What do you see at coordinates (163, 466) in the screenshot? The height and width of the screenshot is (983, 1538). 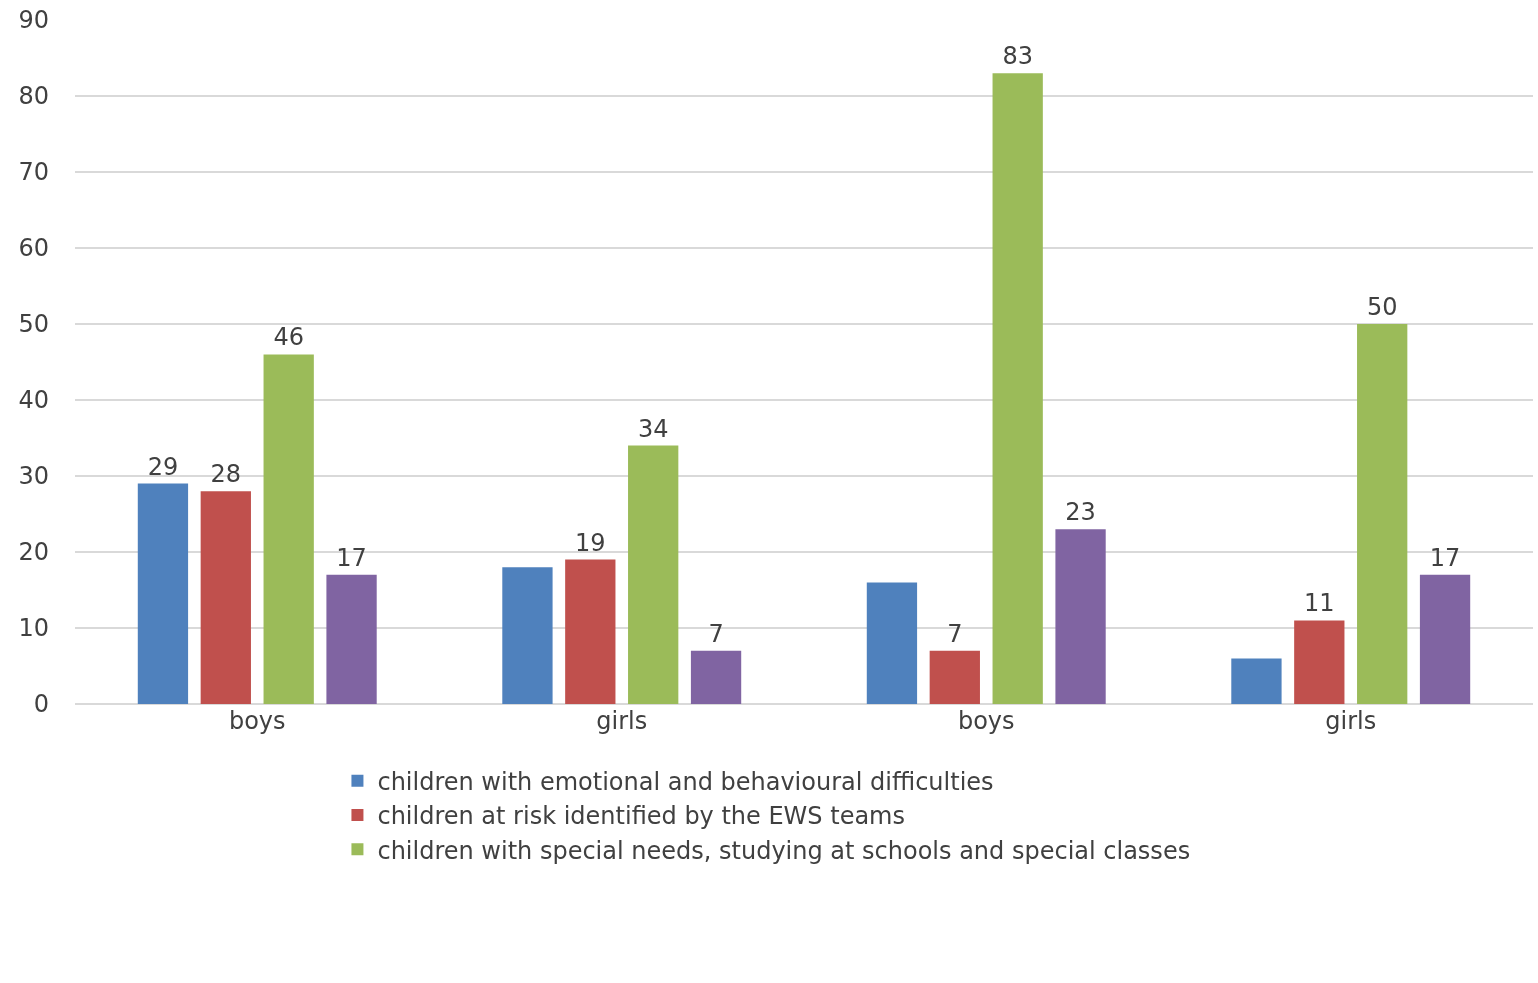 I see `data-label: 29` at bounding box center [163, 466].